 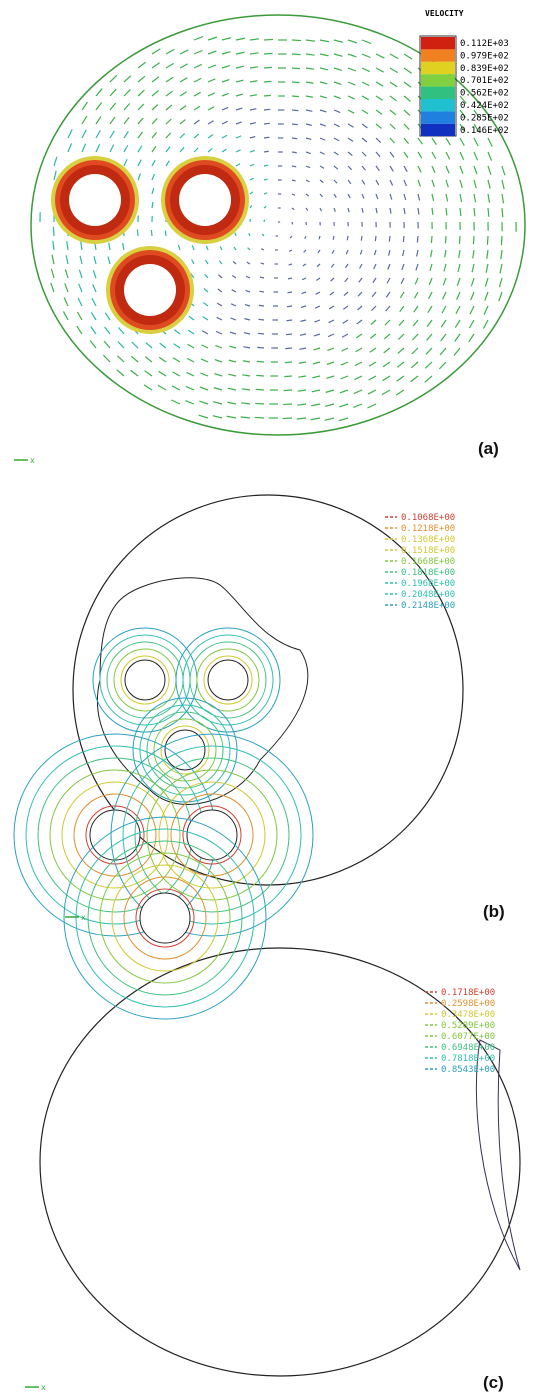 What do you see at coordinates (428, 573) in the screenshot?
I see `legend-label: 0.1818E+00` at bounding box center [428, 573].